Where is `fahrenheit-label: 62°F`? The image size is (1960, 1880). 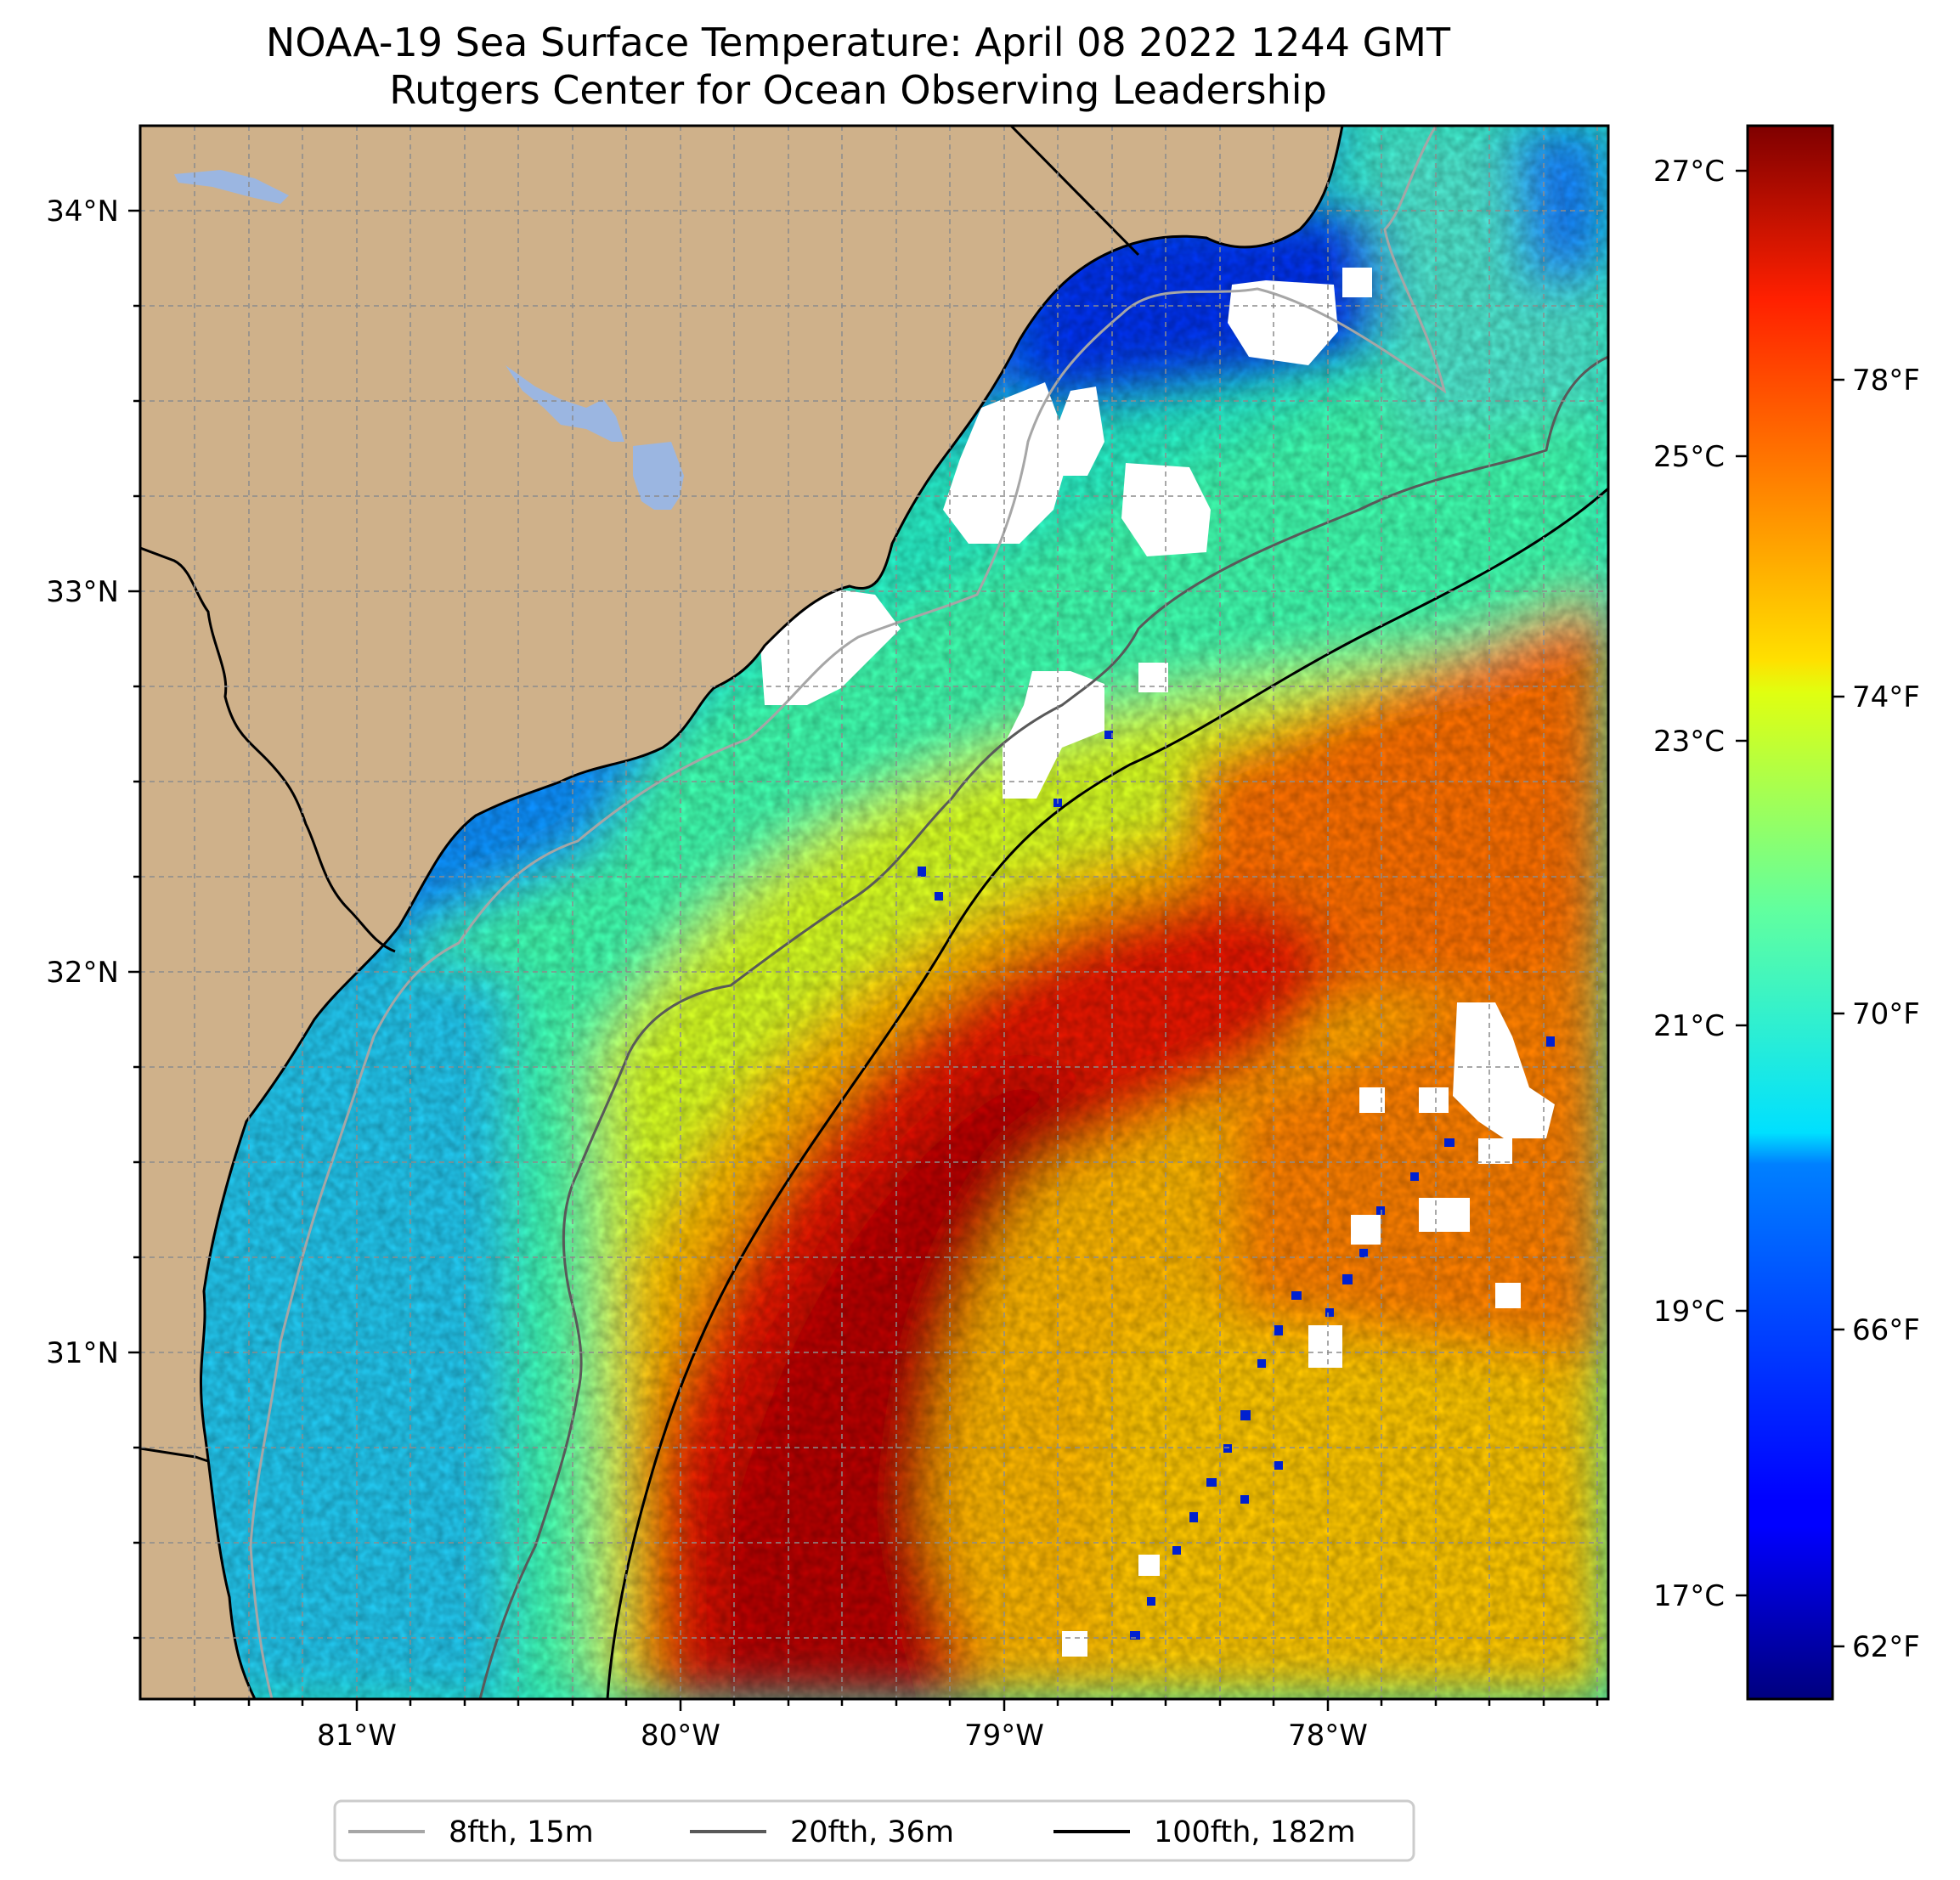 fahrenheit-label: 62°F is located at coordinates (1886, 1647).